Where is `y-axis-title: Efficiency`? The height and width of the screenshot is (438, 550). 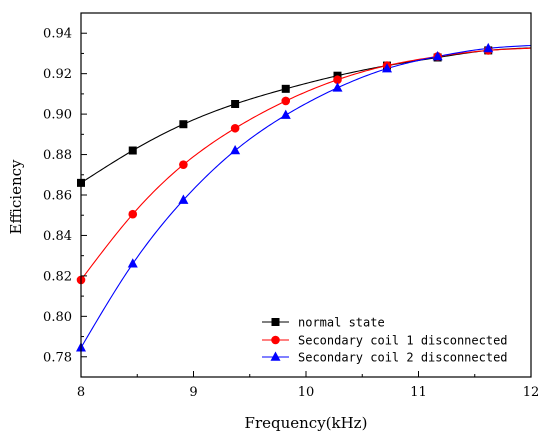 y-axis-title: Efficiency is located at coordinates (16, 197).